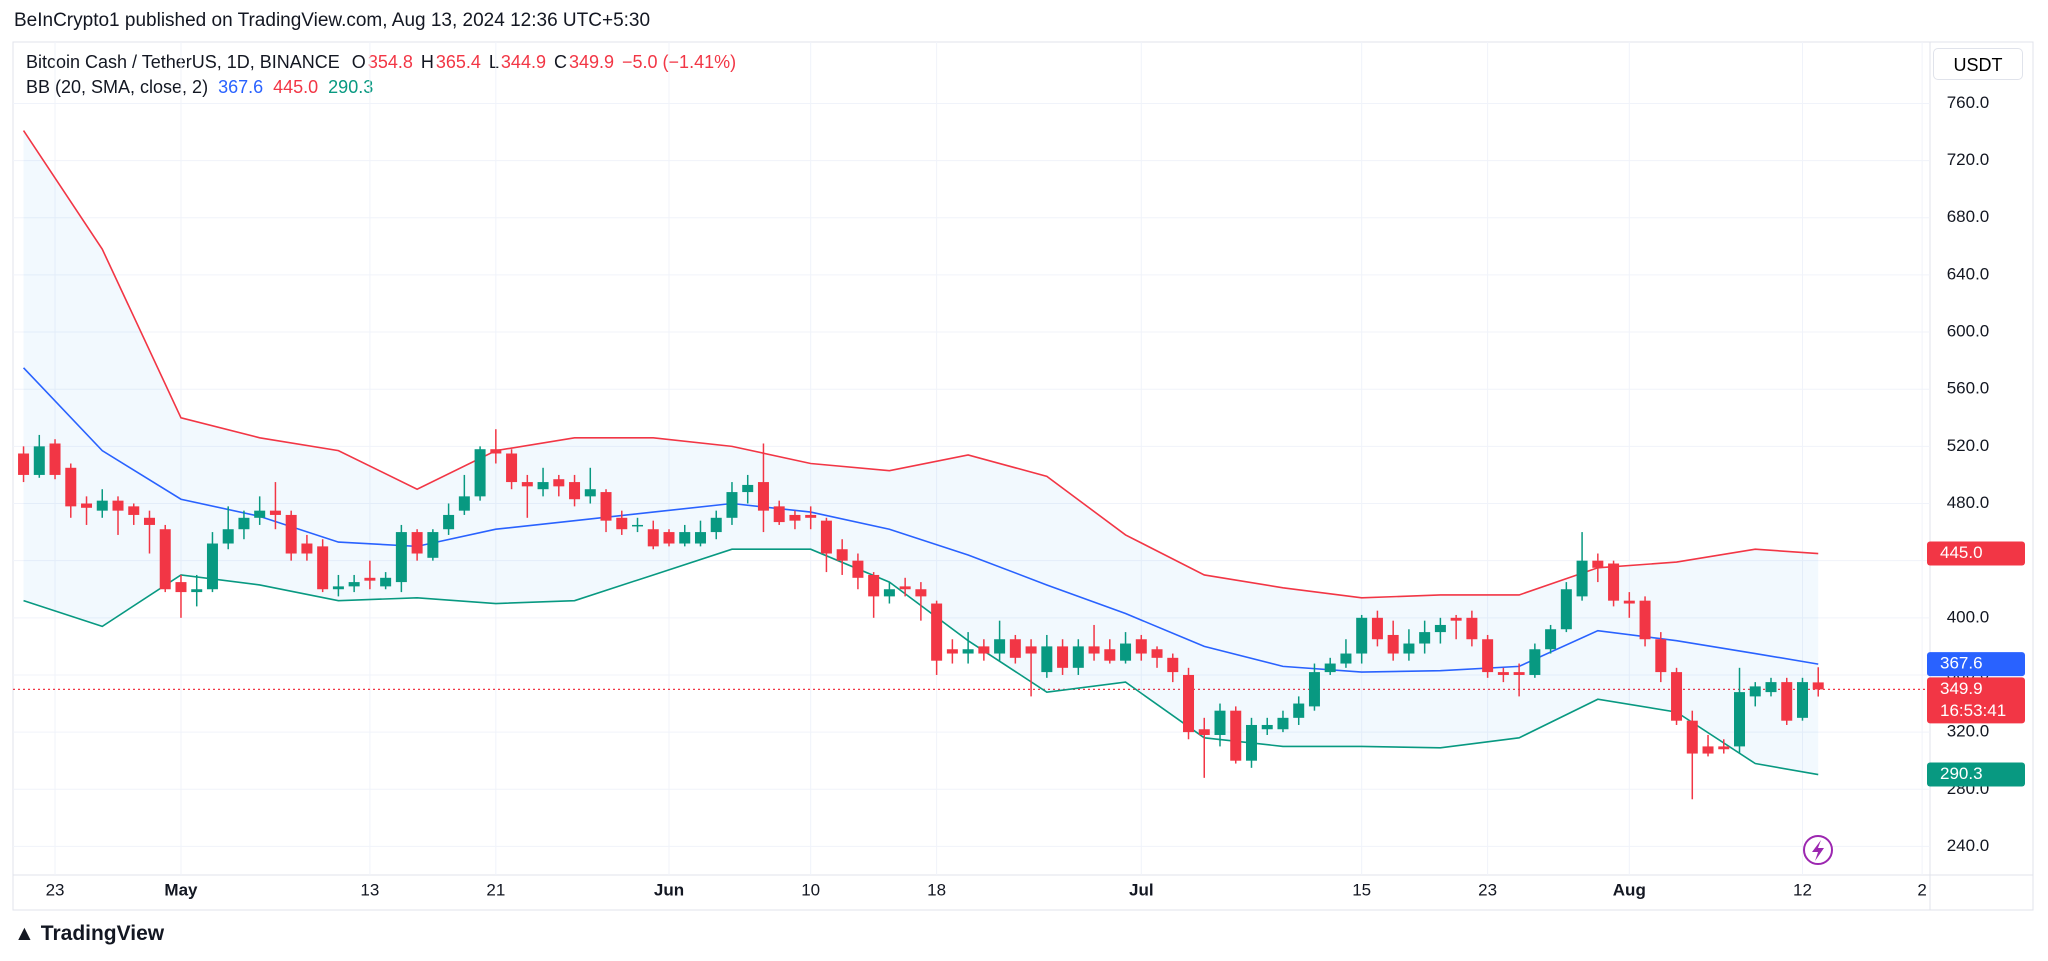  What do you see at coordinates (369, 889) in the screenshot?
I see `x-tick-label: 13` at bounding box center [369, 889].